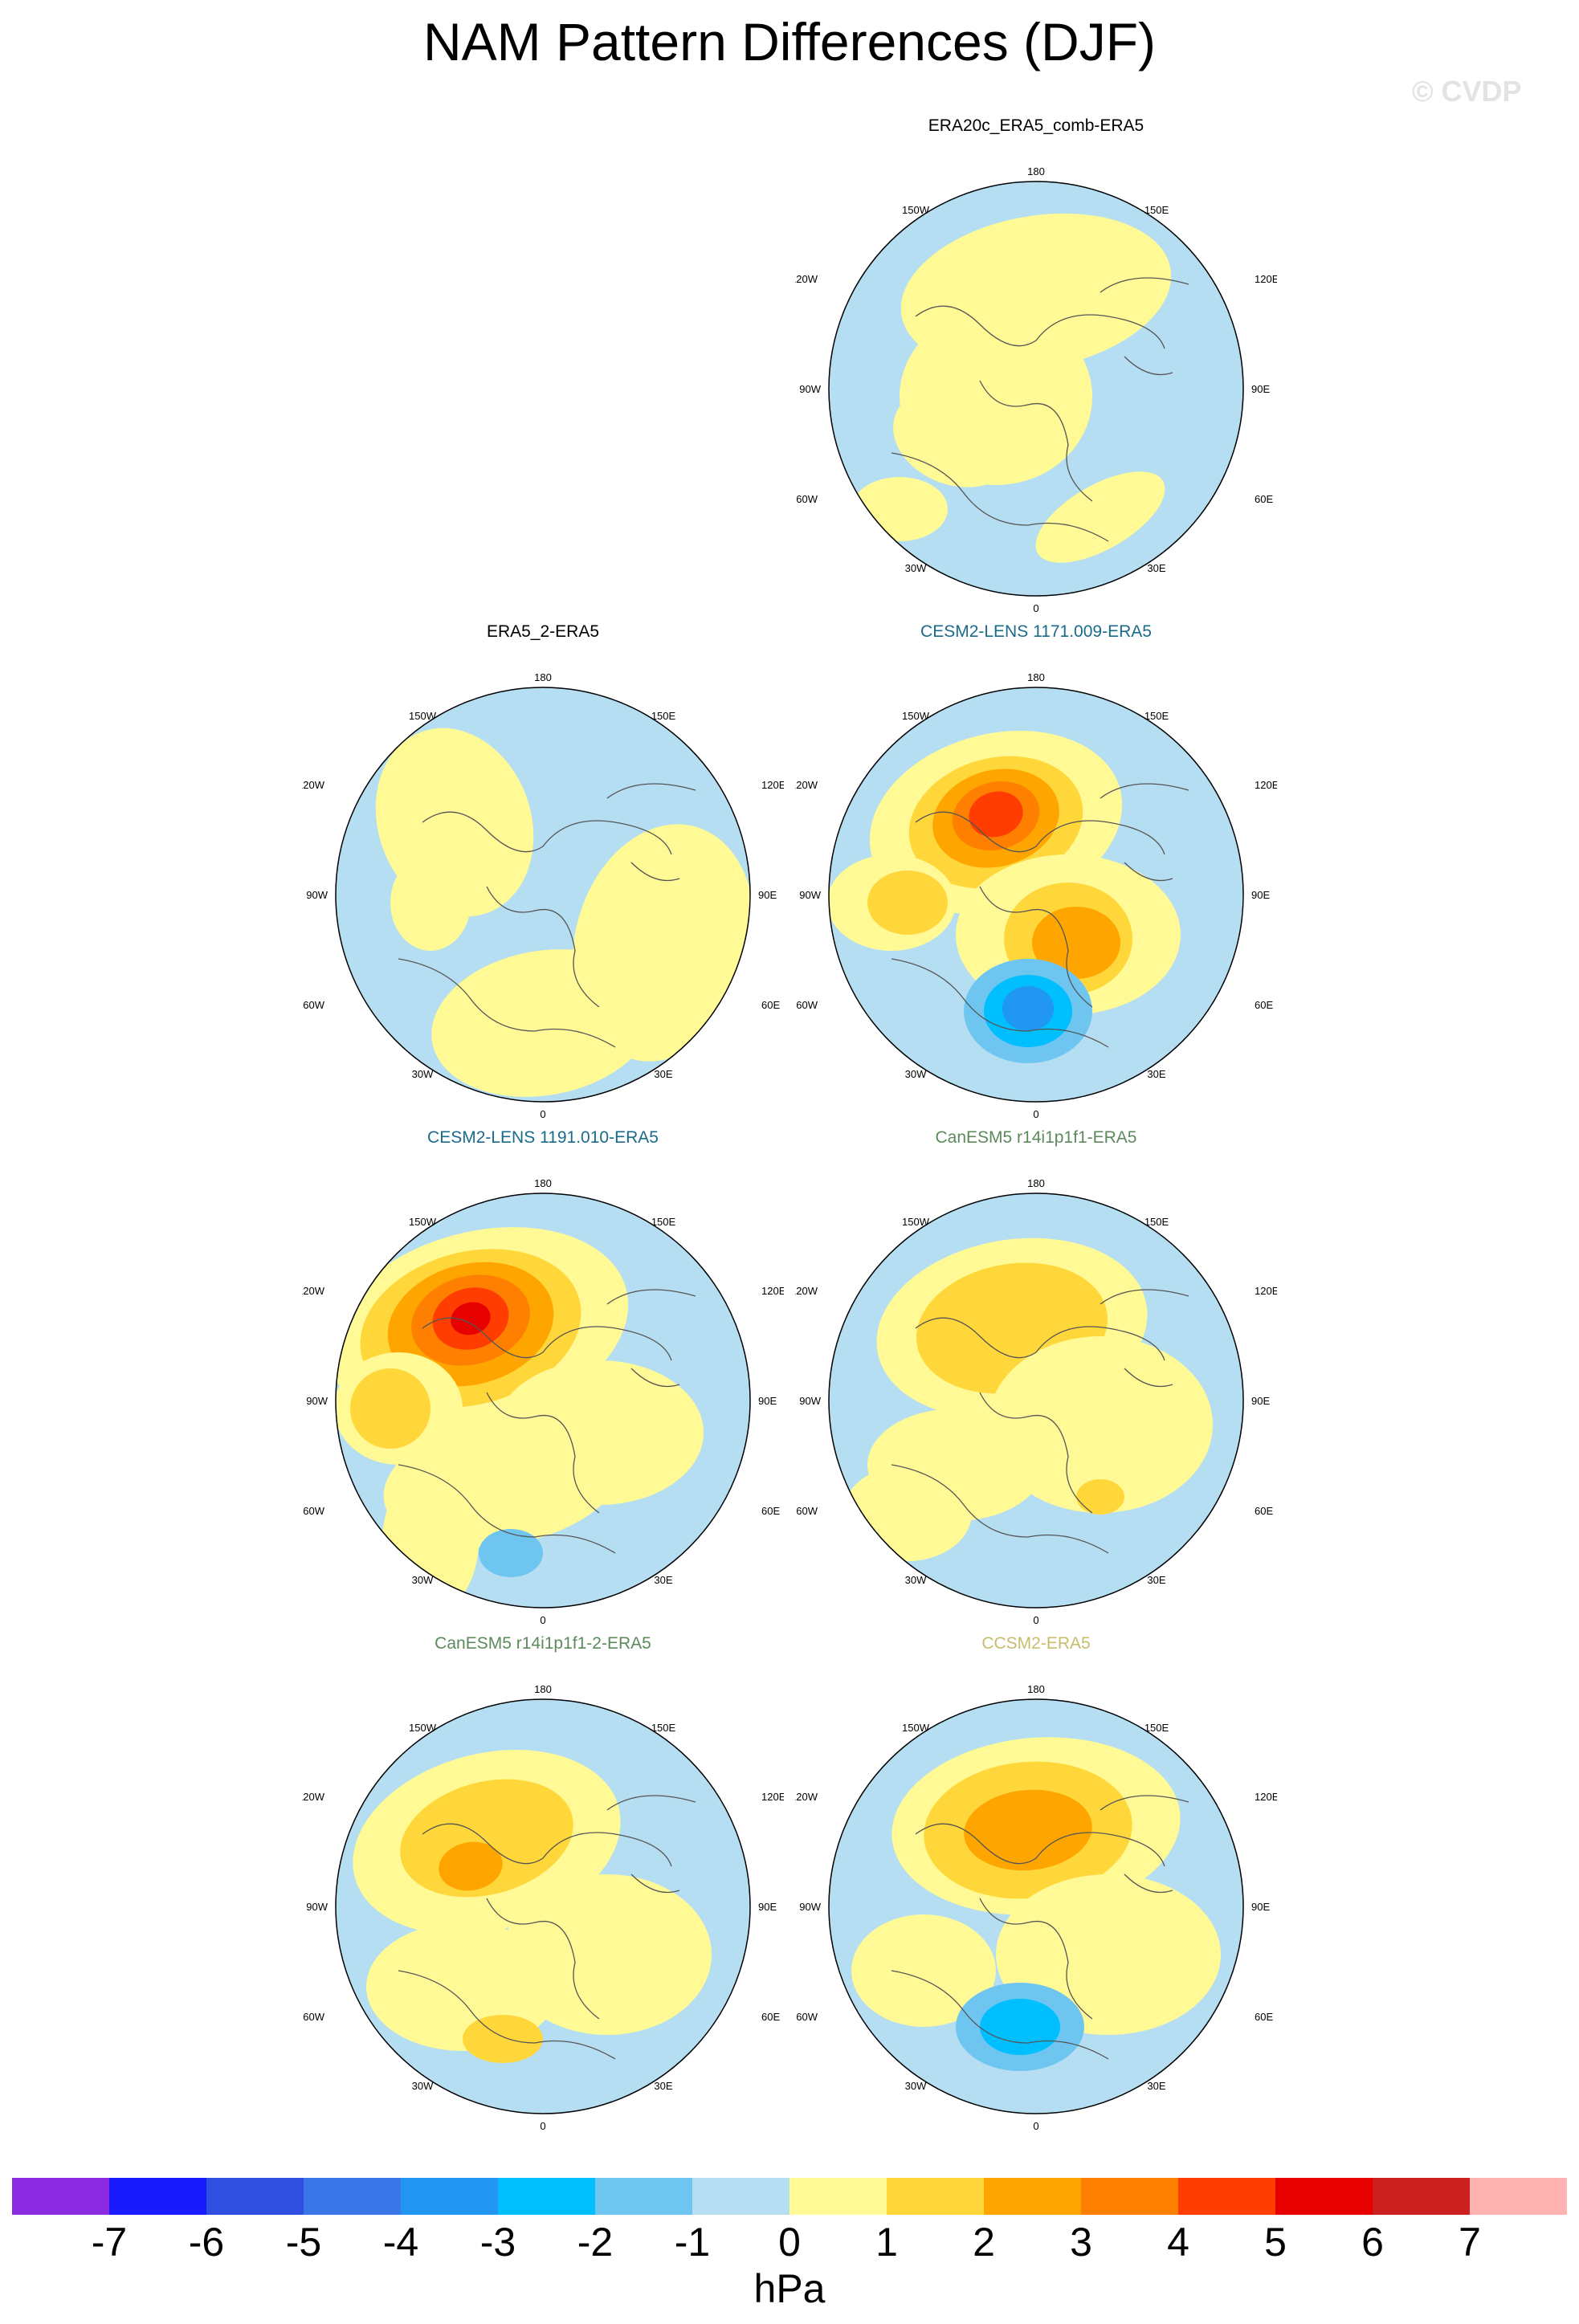  Describe the element at coordinates (1036, 1138) in the screenshot. I see `panel-title: CanESM5 r14i1p1f1-ERA5` at that location.